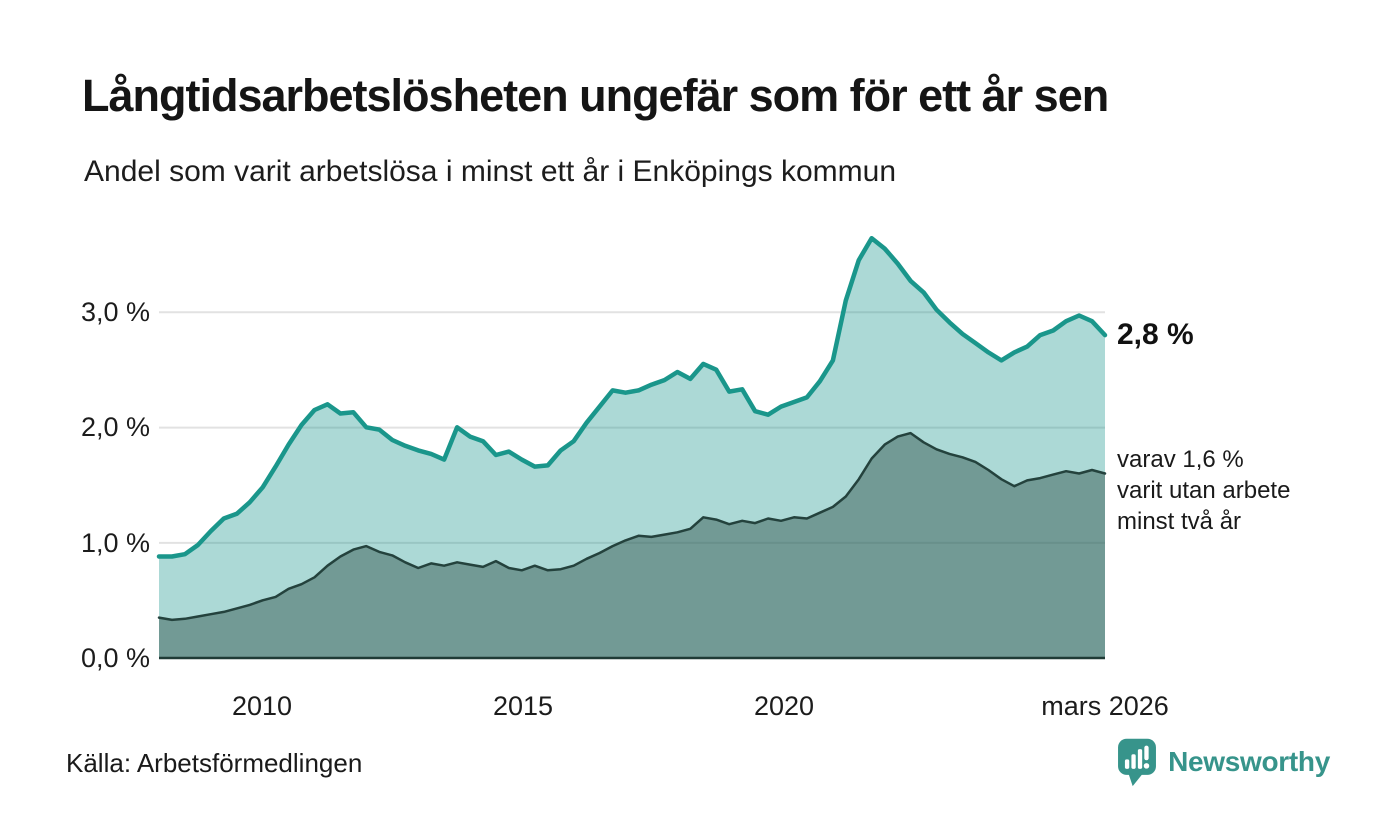  I want to click on y-tick-2: 2,0 %, so click(115, 427).